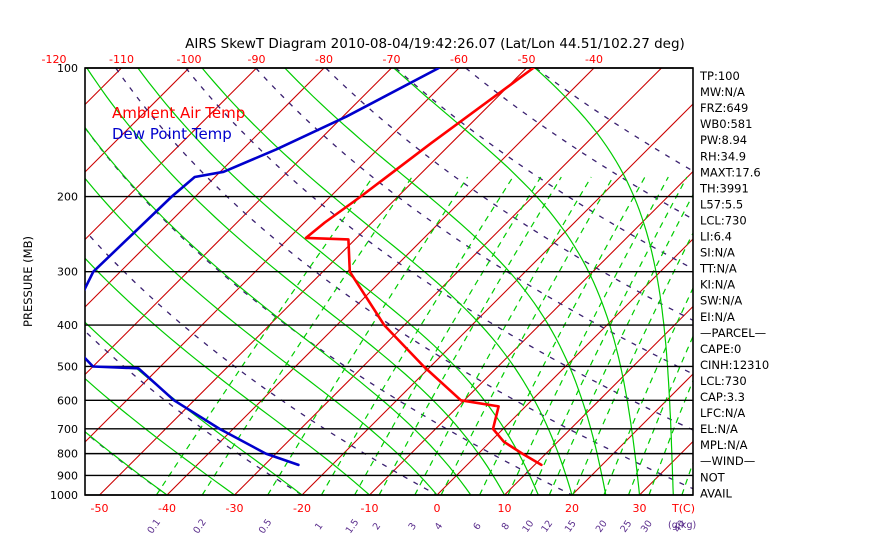 The image size is (870, 560). Describe the element at coordinates (67, 197) in the screenshot. I see `pressure-tick-label: 200` at that location.